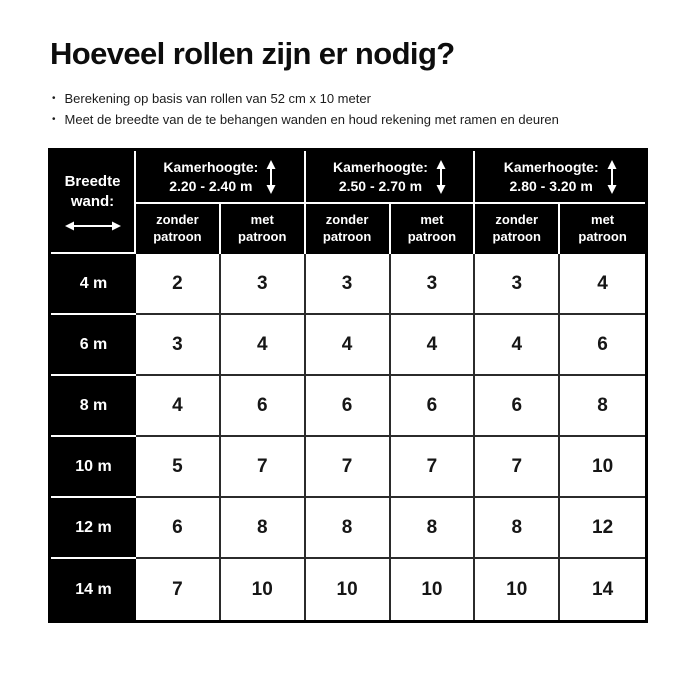  I want to click on column-group-kamerhoogte-250-270: Kamerhoogte: 2.50 - 2.70 m, so click(390, 177).